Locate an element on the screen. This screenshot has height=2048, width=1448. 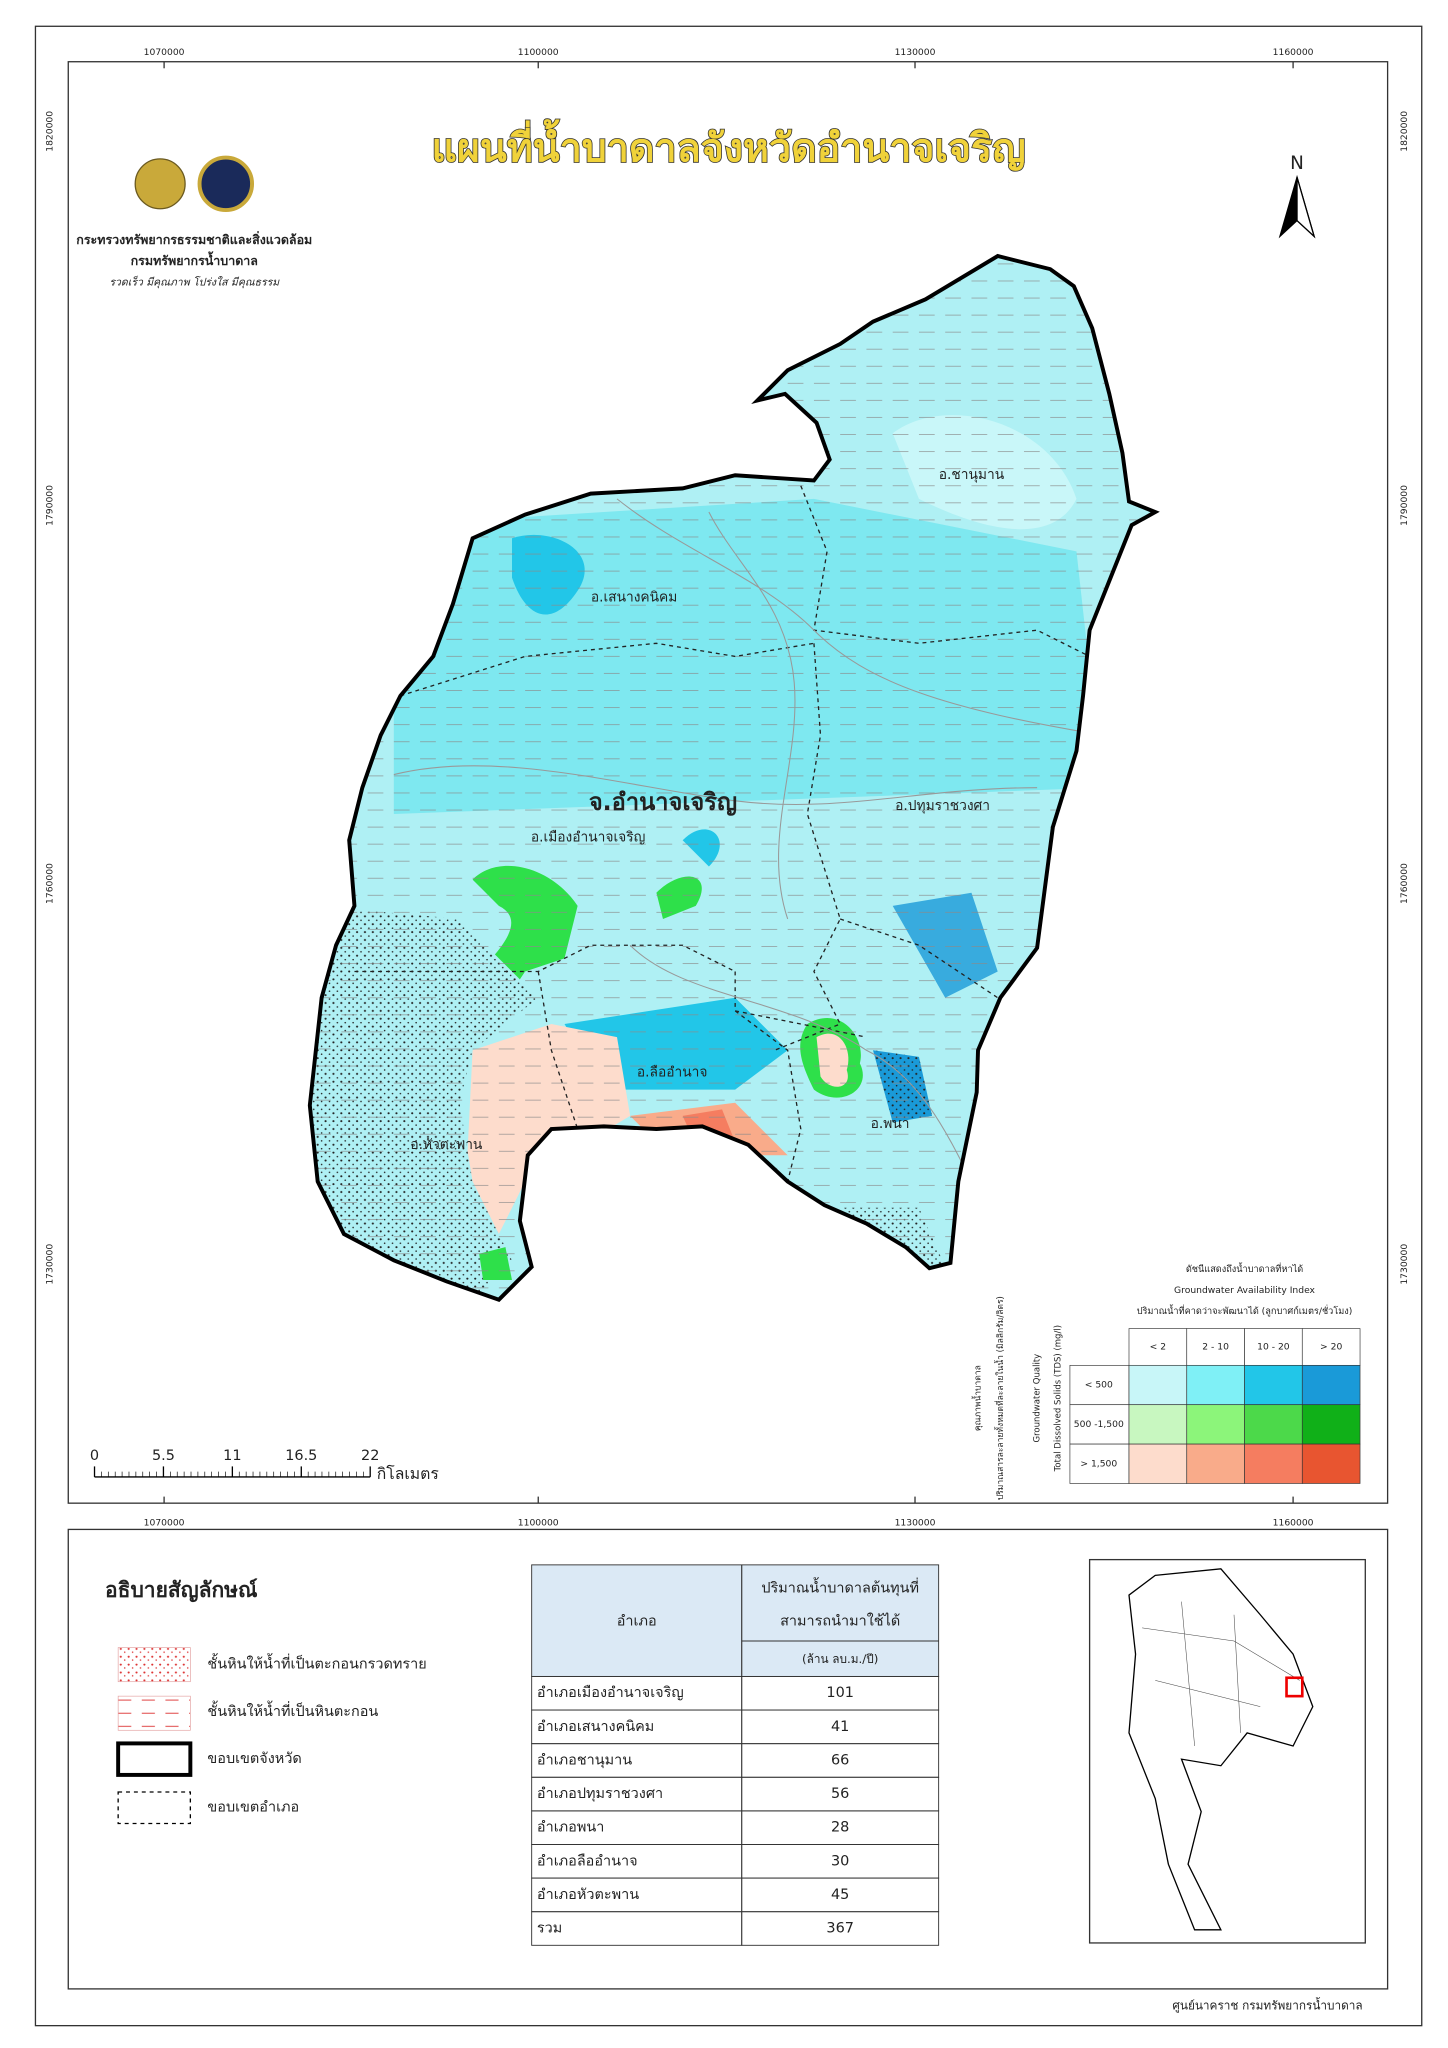
index-column: 2 - 10 is located at coordinates (1215, 1346).